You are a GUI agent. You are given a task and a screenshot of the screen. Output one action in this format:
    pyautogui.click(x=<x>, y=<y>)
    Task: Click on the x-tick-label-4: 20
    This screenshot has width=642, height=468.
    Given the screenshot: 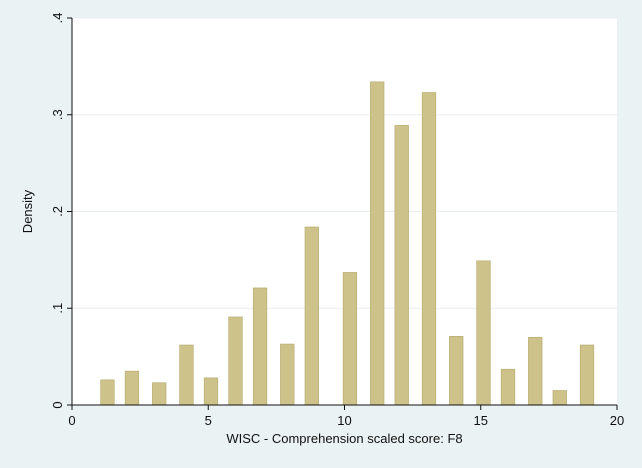 What is the action you would take?
    pyautogui.click(x=617, y=420)
    